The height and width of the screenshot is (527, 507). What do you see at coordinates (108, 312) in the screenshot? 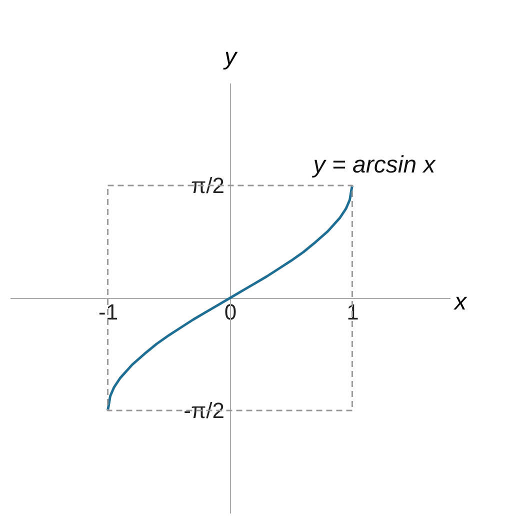
I see `x-tick-label: -1` at bounding box center [108, 312].